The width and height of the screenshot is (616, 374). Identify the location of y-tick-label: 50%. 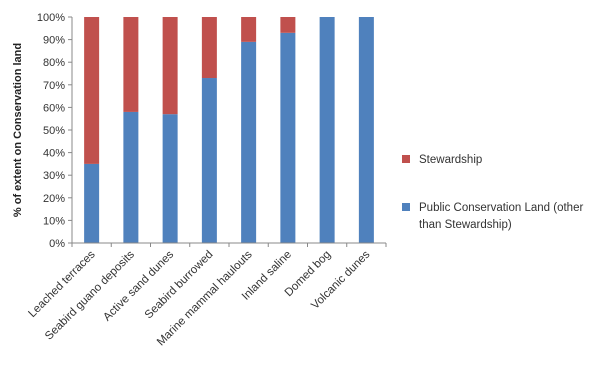
(54, 131).